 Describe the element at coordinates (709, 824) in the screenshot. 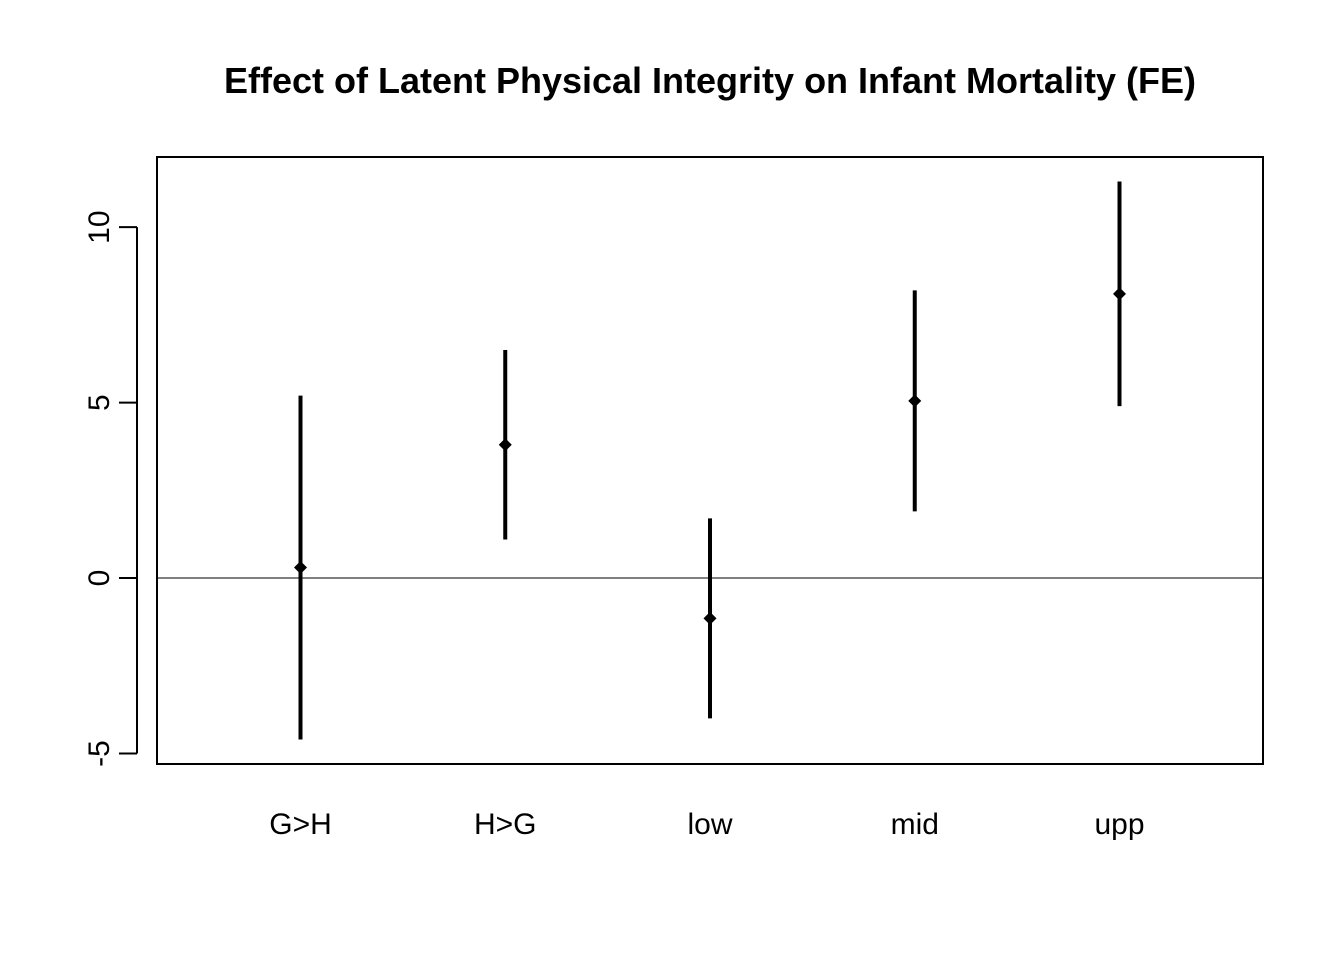

I see `x-tick-label: low` at that location.